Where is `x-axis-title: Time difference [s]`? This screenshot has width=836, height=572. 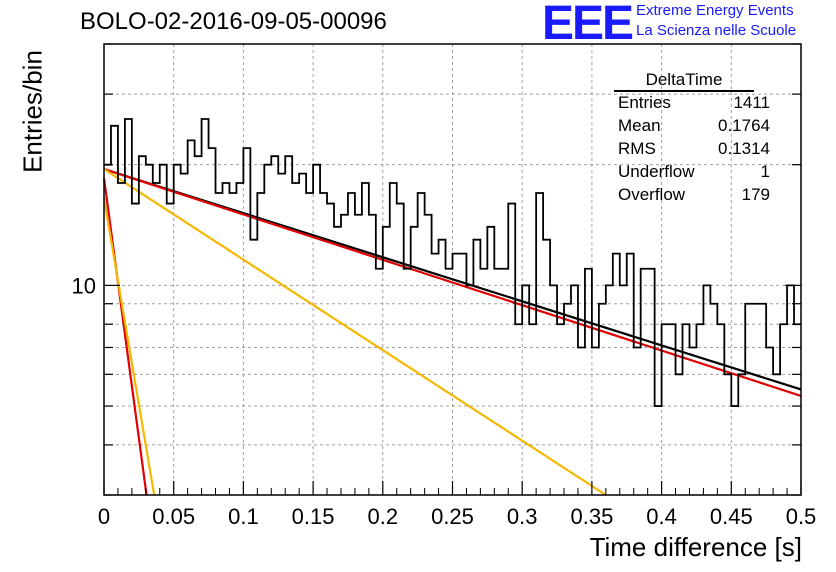 x-axis-title: Time difference [s] is located at coordinates (695, 547).